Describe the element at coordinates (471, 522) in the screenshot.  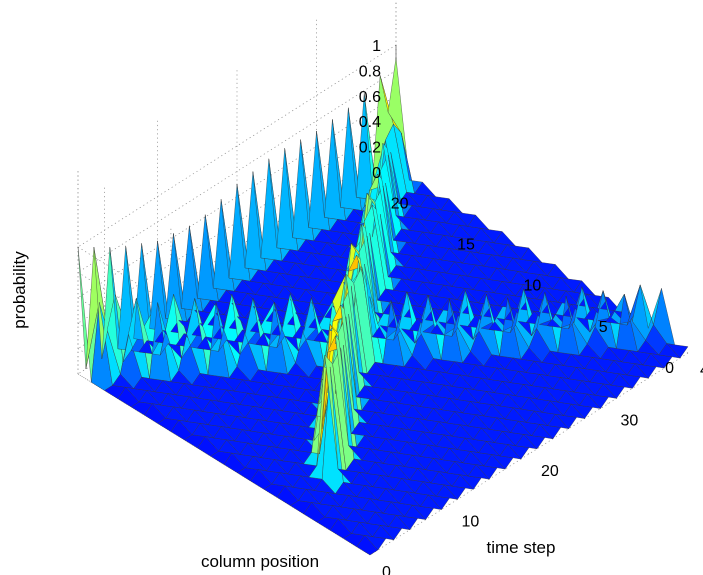
I see `y-tick-label: 10` at that location.